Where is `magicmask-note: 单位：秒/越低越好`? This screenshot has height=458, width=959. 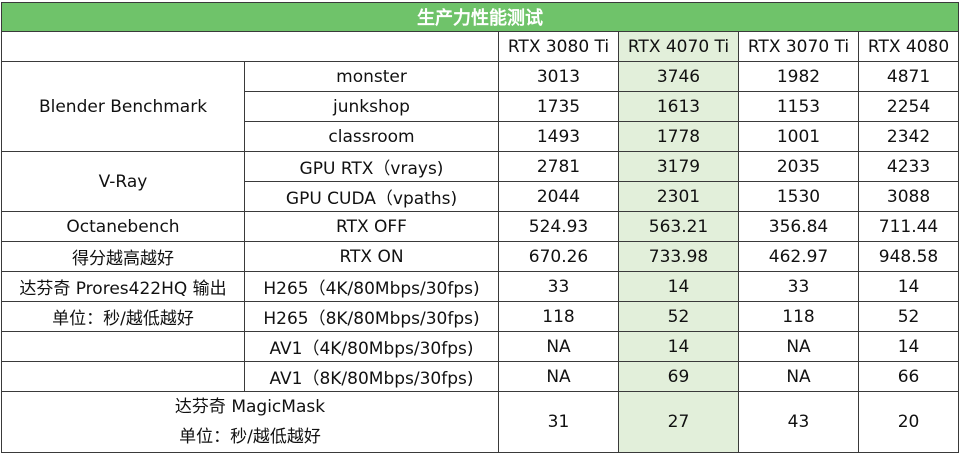 magicmask-note: 单位：秒/越低越好 is located at coordinates (250, 437).